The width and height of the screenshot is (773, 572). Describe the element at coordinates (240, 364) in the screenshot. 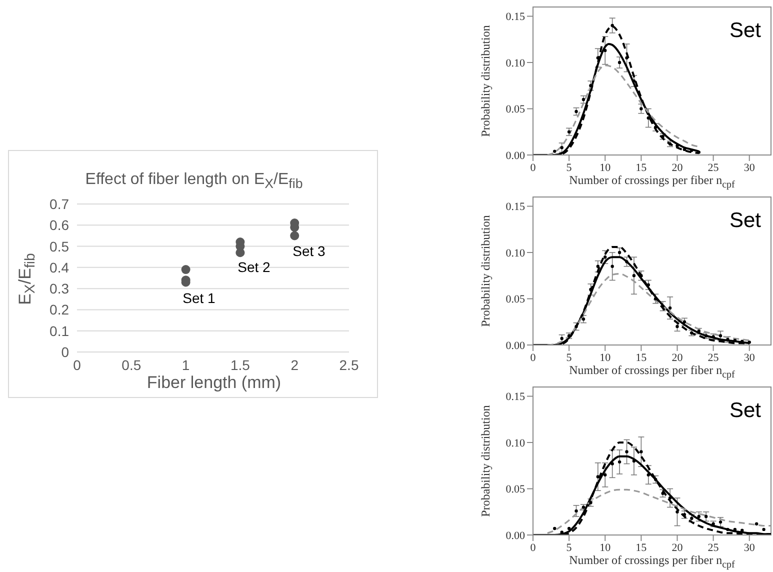

I see `x-tick-label: 1.5` at that location.